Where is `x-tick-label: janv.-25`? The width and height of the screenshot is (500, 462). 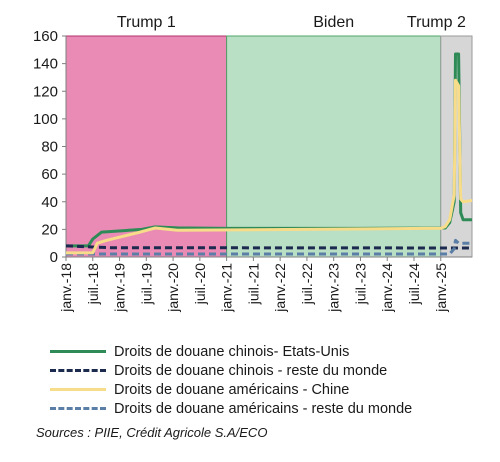 x-tick-label: janv.-25 is located at coordinates (441, 288).